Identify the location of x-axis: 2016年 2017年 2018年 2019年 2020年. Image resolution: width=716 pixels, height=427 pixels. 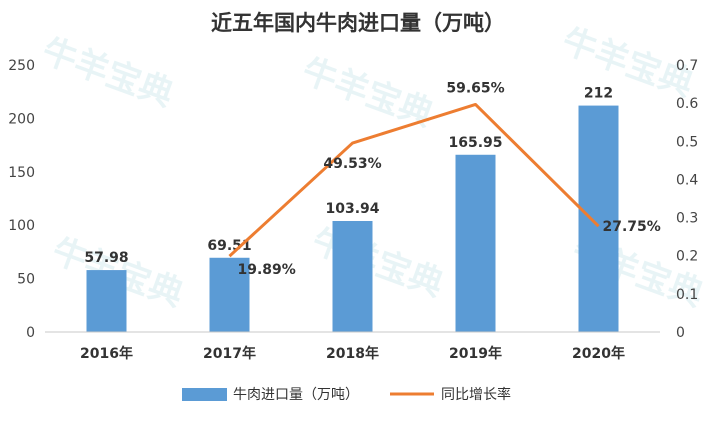
(352, 347).